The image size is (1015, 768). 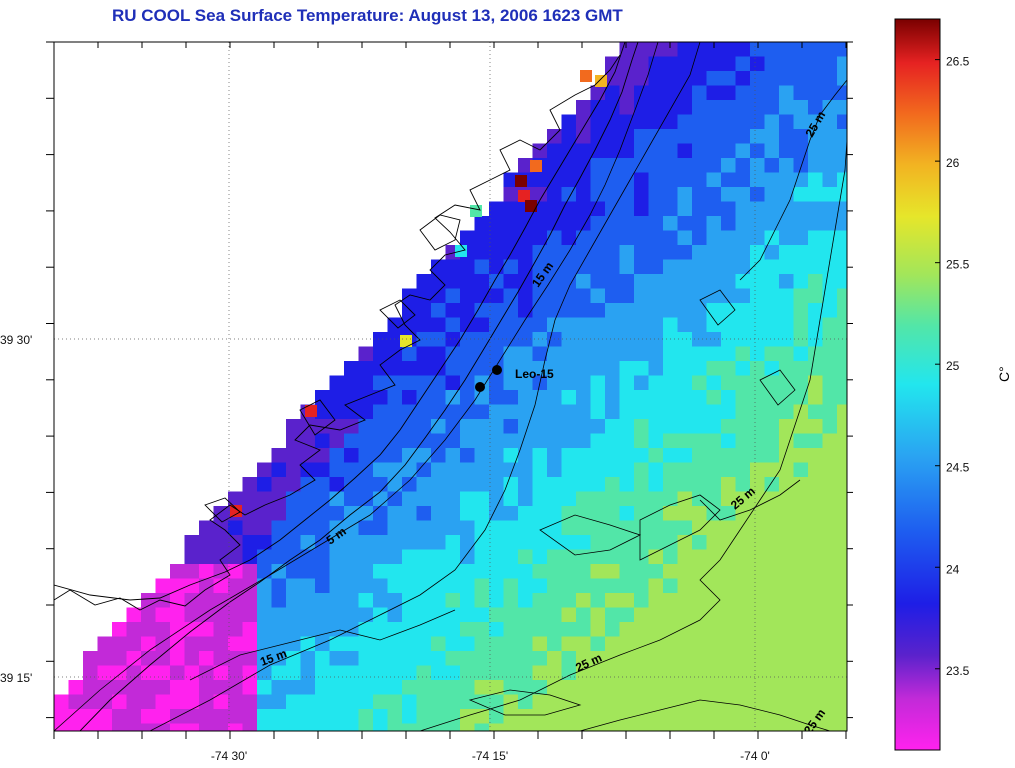 I want to click on contour-25m, so click(x=705, y=715).